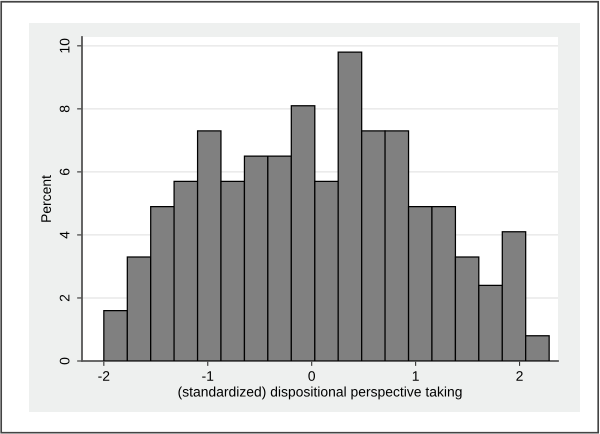 This screenshot has height=434, width=600. I want to click on y-tick-label: 4, so click(65, 234).